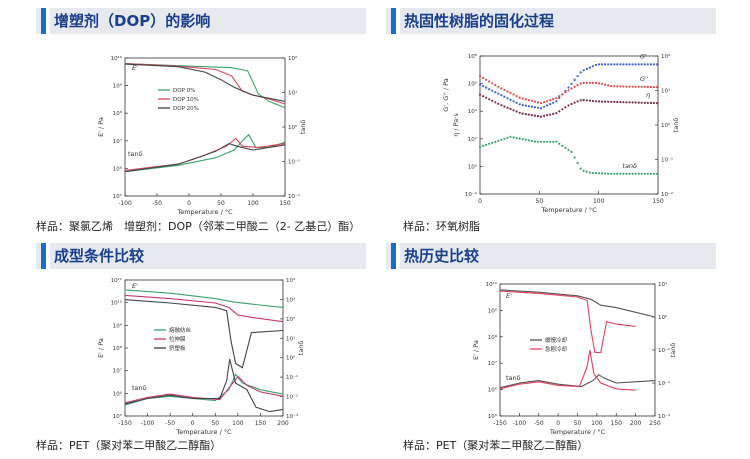 The width and height of the screenshot is (750, 459). What do you see at coordinates (125, 203) in the screenshot?
I see `x-tick-label: -100` at bounding box center [125, 203].